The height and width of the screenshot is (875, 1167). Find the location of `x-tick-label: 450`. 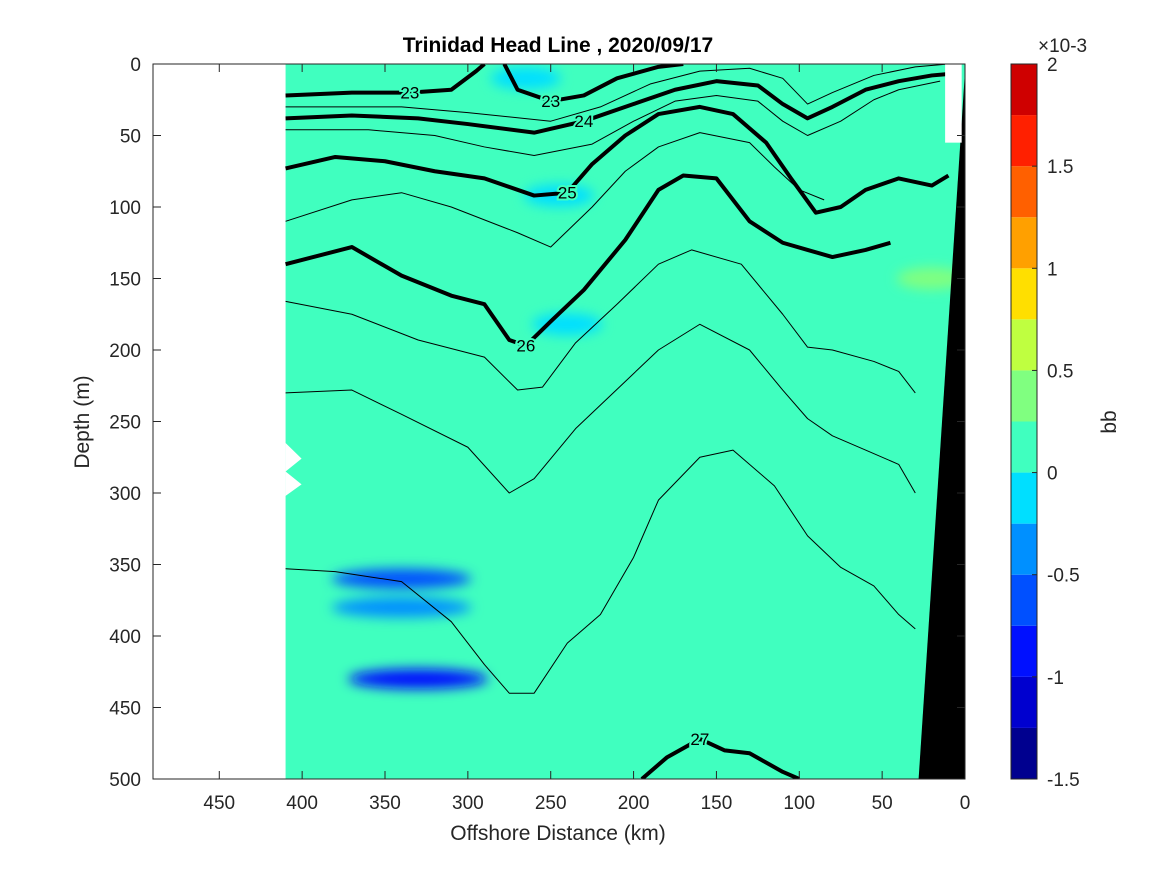

x-tick-label: 450 is located at coordinates (219, 803).